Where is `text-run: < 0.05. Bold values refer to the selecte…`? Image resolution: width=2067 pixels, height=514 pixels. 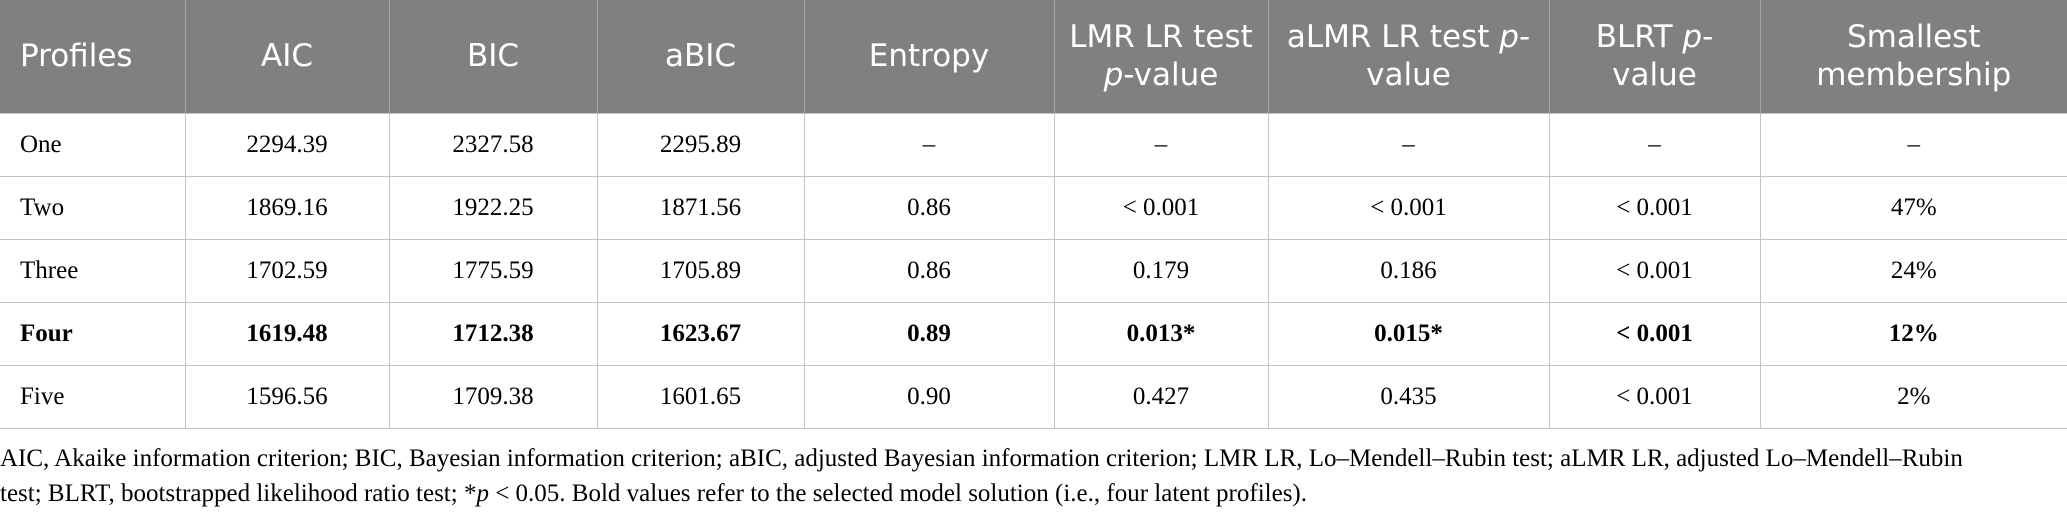 text-run: < 0.05. Bold values refer to the selecte… is located at coordinates (897, 493).